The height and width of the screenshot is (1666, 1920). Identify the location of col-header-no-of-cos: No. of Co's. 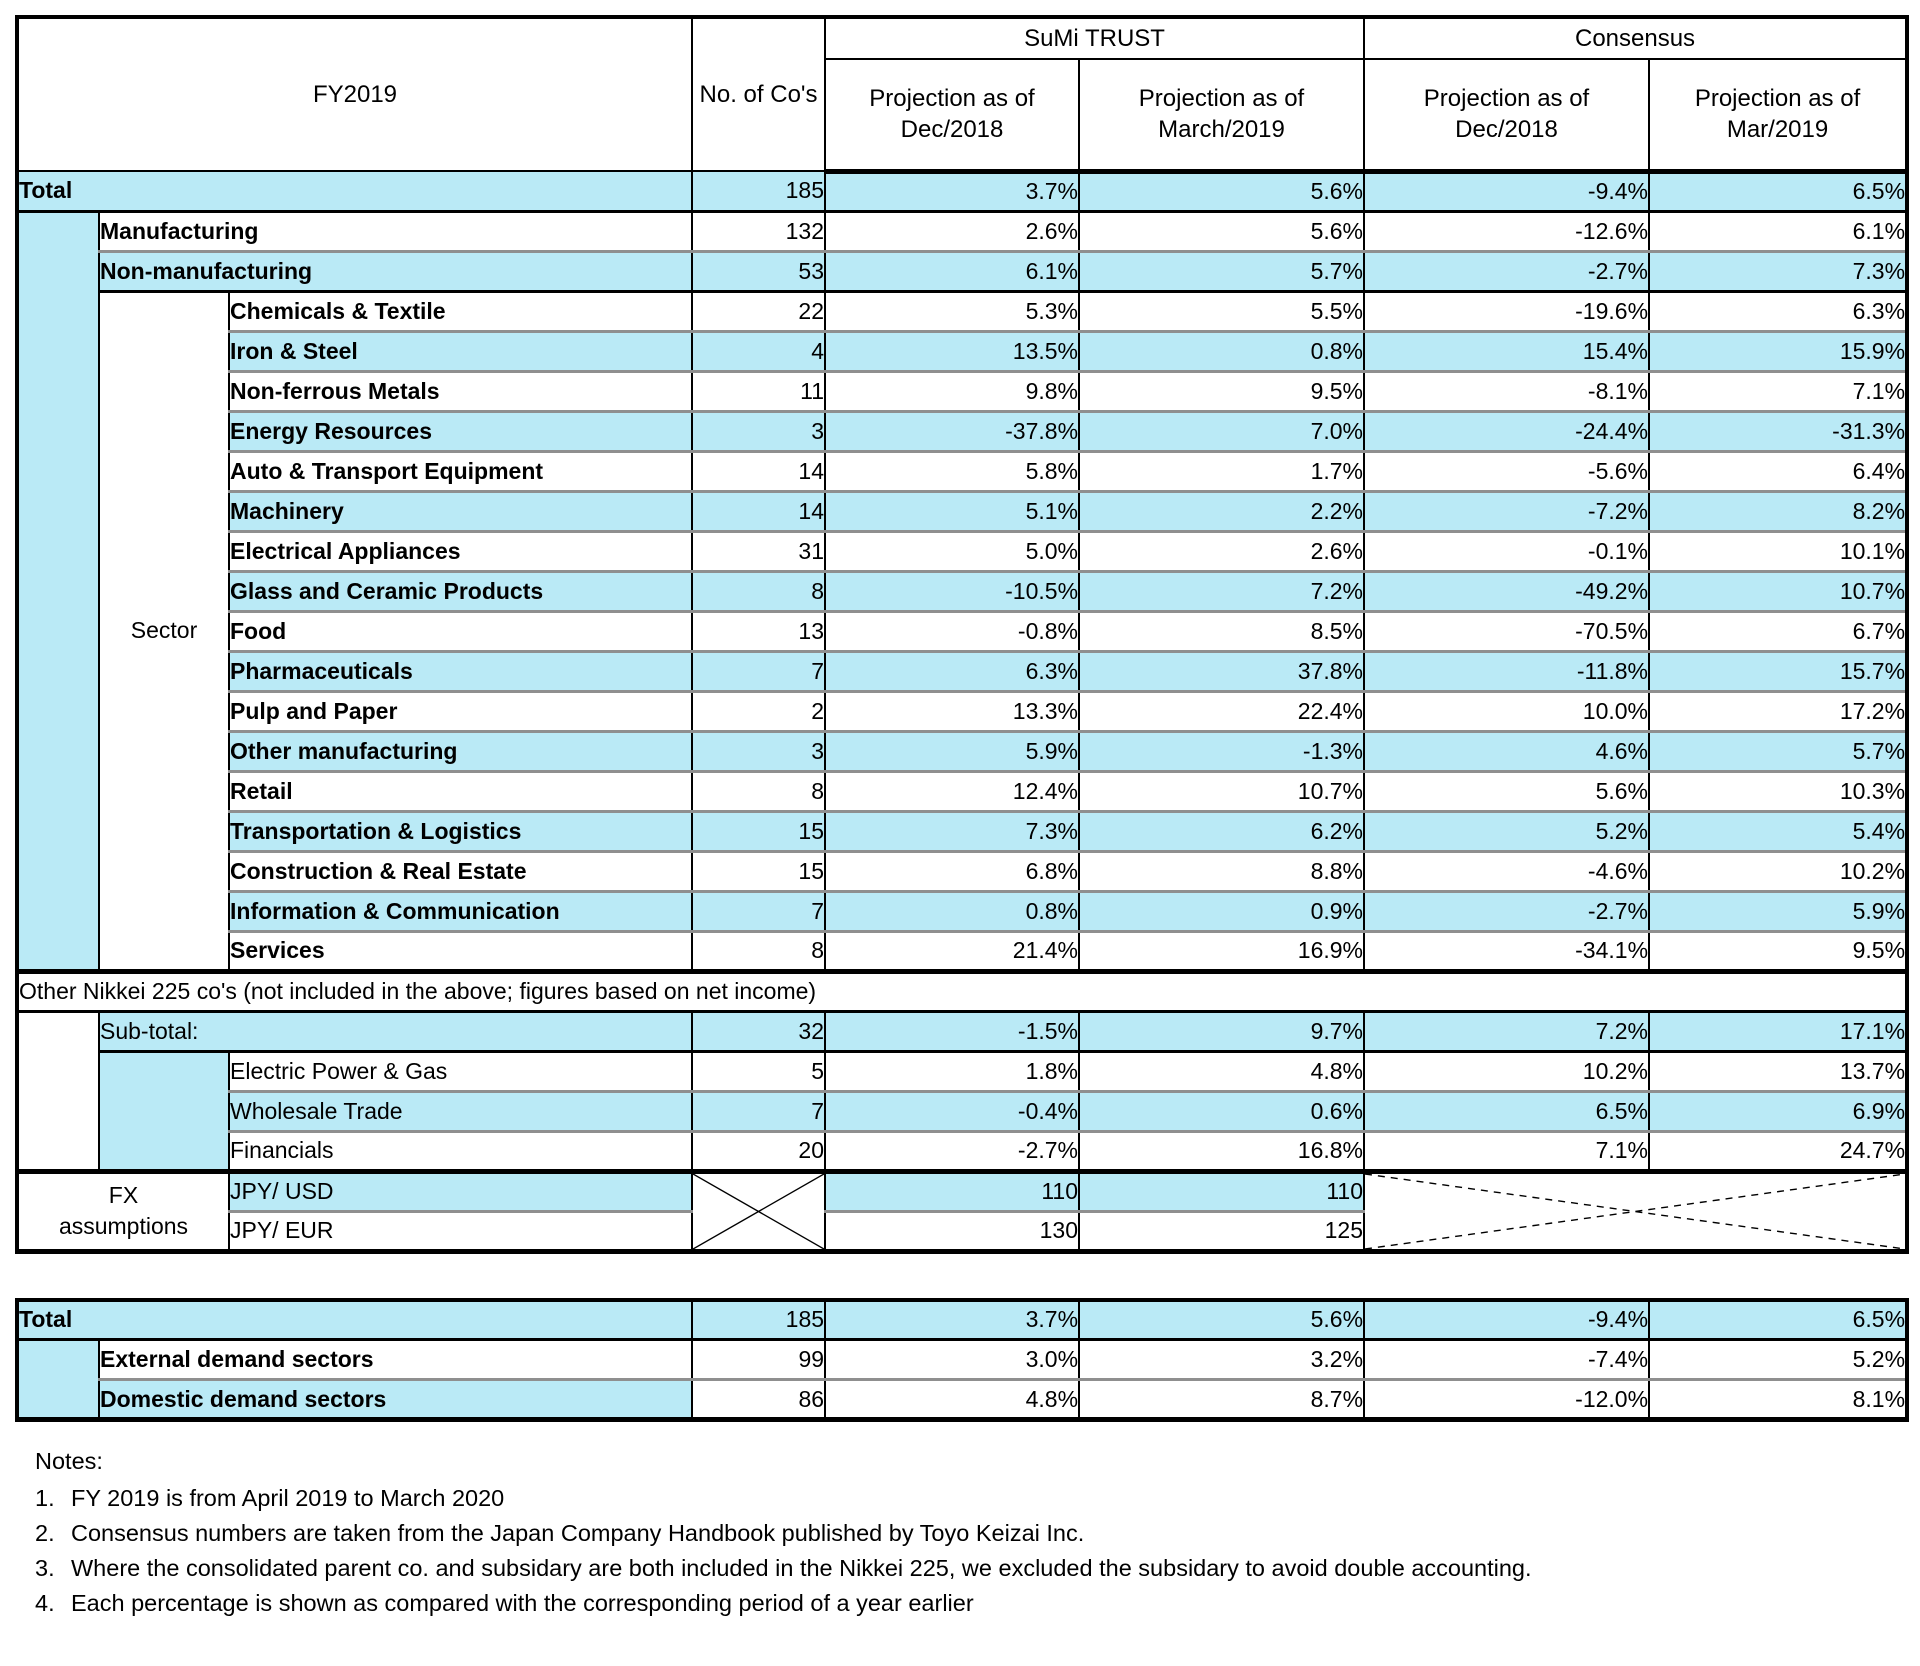
(759, 94).